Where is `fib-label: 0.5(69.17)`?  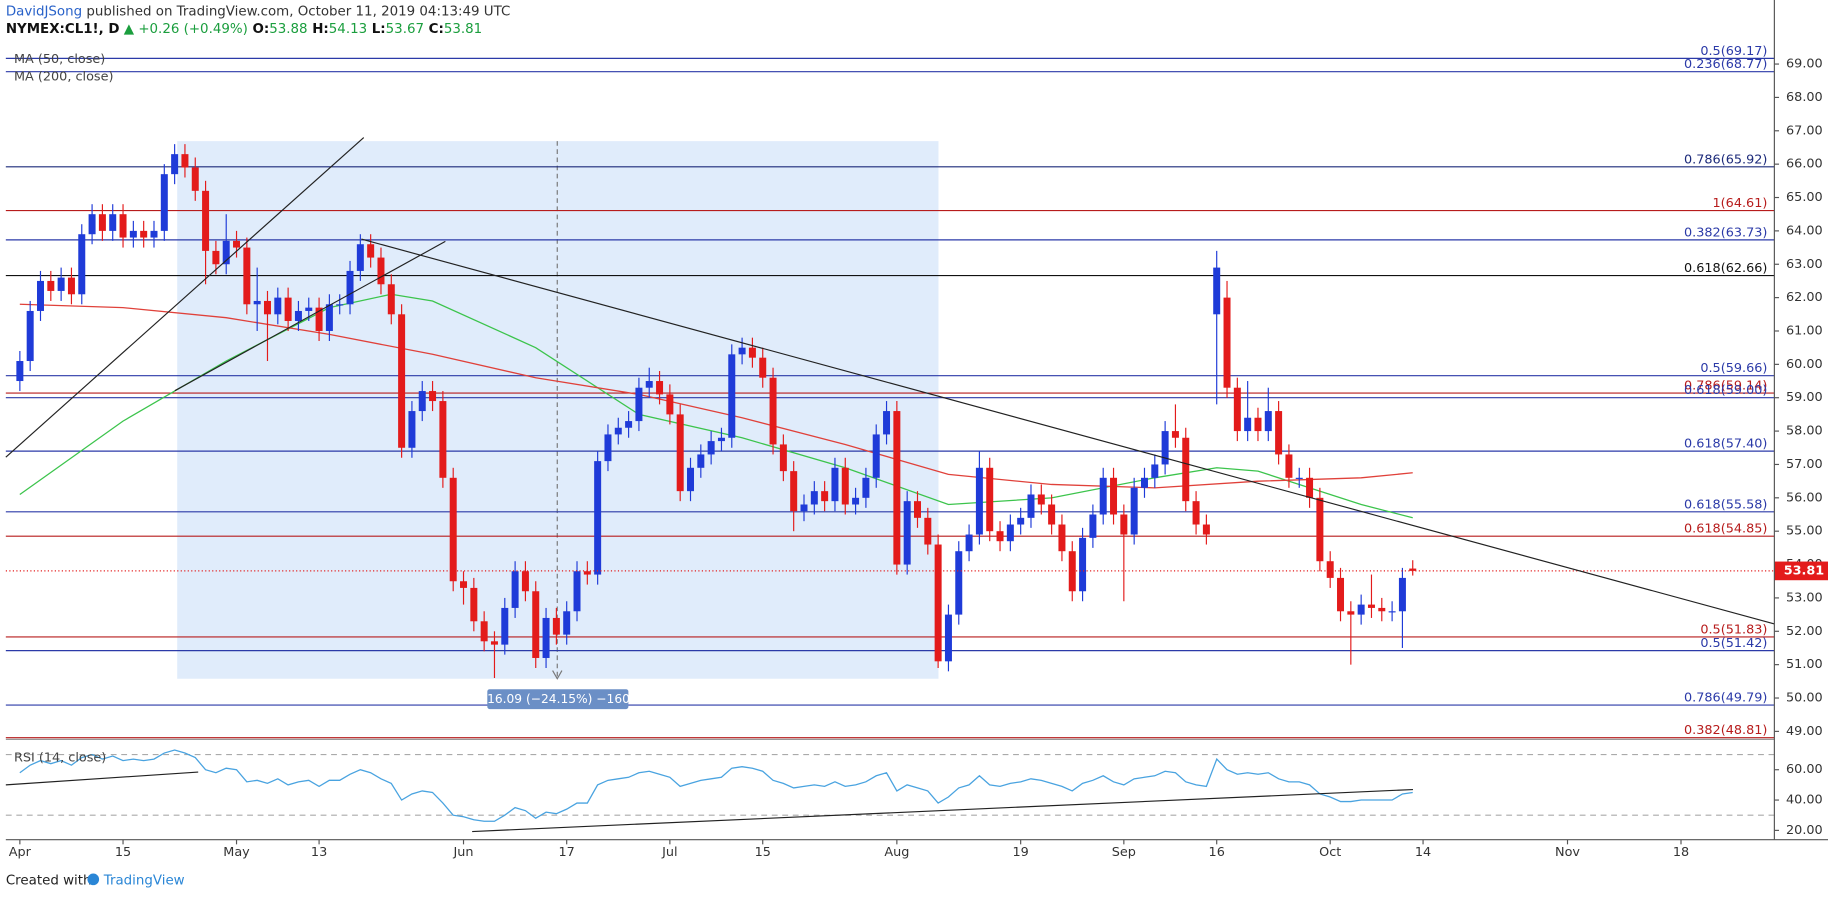 fib-label: 0.5(69.17) is located at coordinates (1733, 51).